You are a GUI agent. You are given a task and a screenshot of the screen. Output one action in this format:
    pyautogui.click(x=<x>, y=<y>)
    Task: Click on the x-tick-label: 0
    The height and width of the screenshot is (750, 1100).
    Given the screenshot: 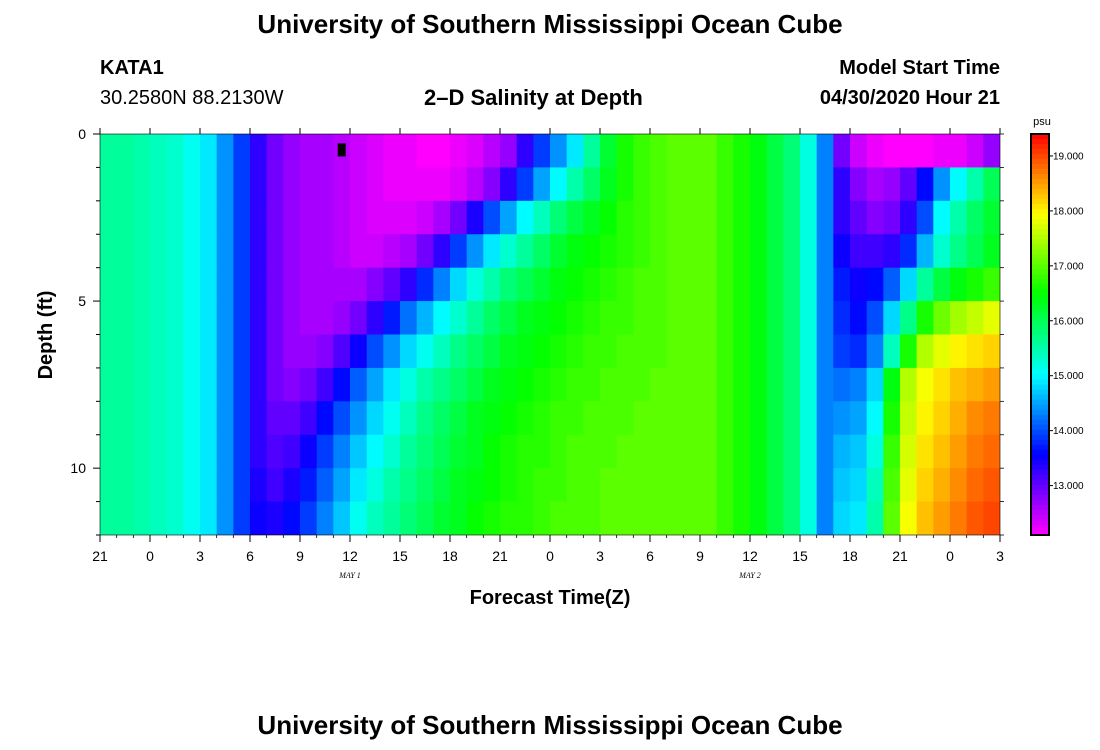 What is the action you would take?
    pyautogui.click(x=550, y=556)
    